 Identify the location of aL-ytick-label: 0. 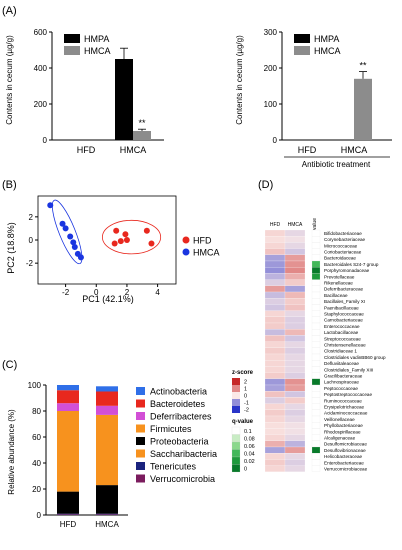
(45, 140).